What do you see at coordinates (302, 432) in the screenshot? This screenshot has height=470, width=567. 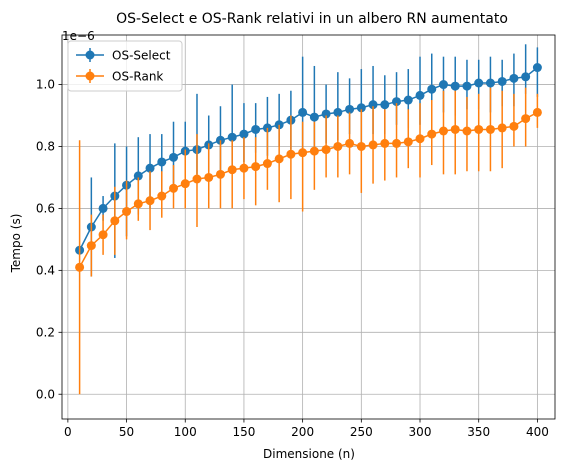 I see `x-tick-label: 200` at bounding box center [302, 432].